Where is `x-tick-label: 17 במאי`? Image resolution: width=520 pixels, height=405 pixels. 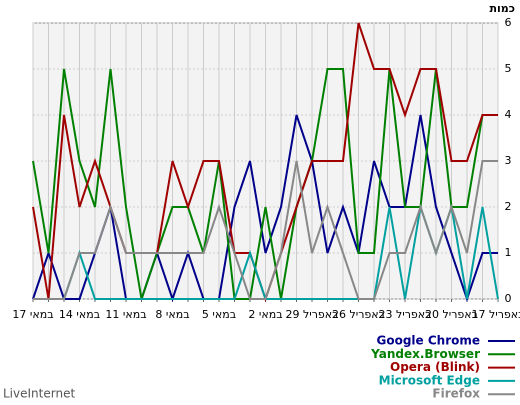 x-tick-label: 17 במאי is located at coordinates (32, 314).